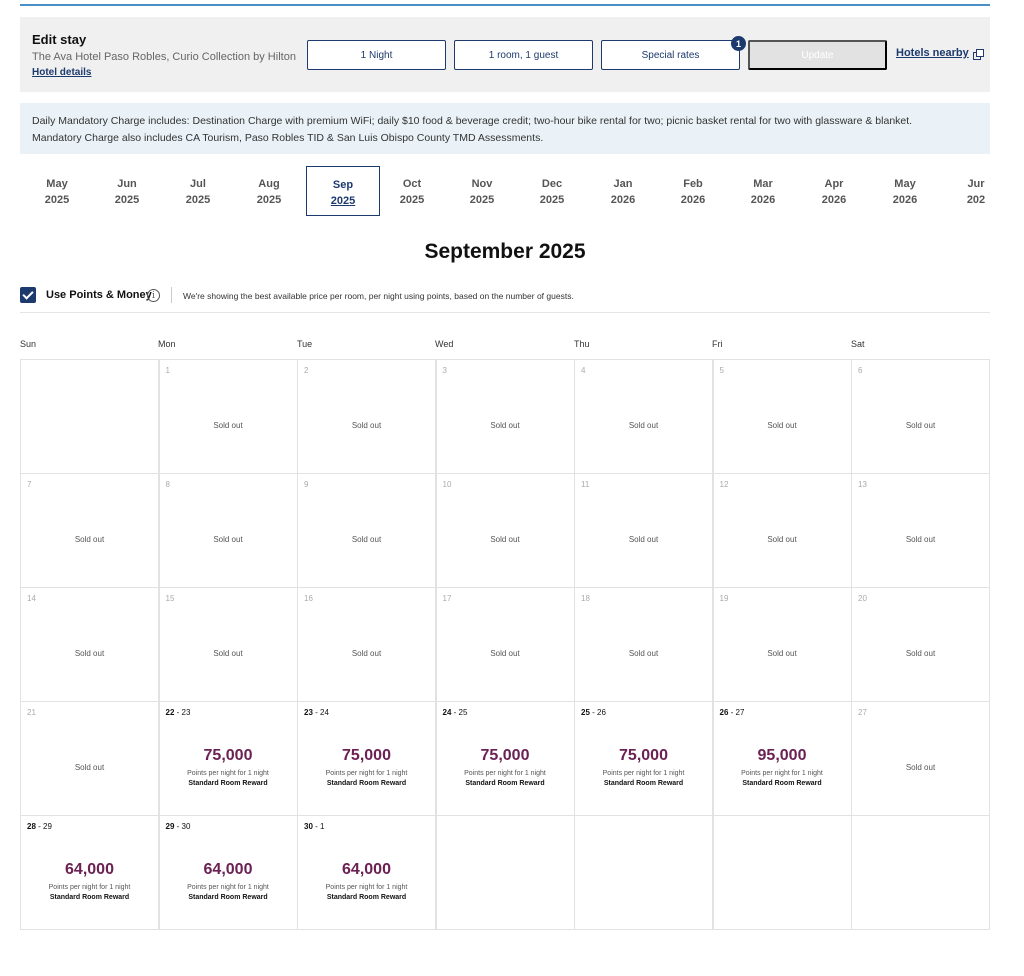 The width and height of the screenshot is (1024, 976). I want to click on special-rates-button: Special rates, so click(670, 55).